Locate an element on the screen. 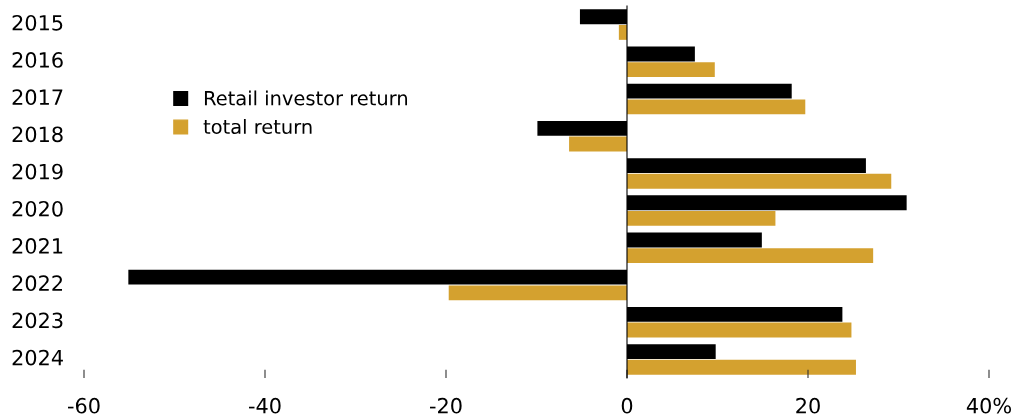 Image resolution: width=1028 pixels, height=419 pixels. y-tick-label: 2024 is located at coordinates (37, 357).